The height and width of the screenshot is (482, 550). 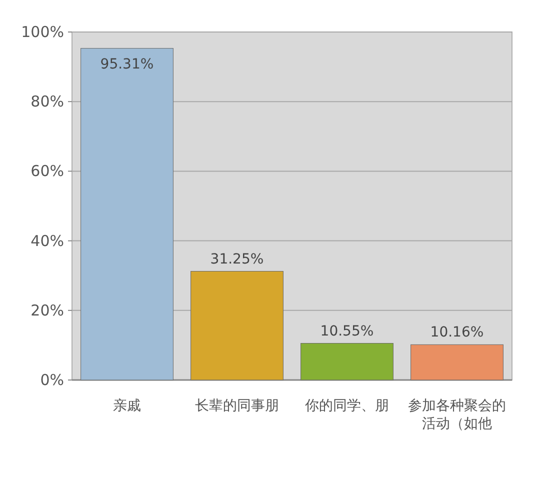 I want to click on data-label: 31.25%, so click(x=237, y=259).